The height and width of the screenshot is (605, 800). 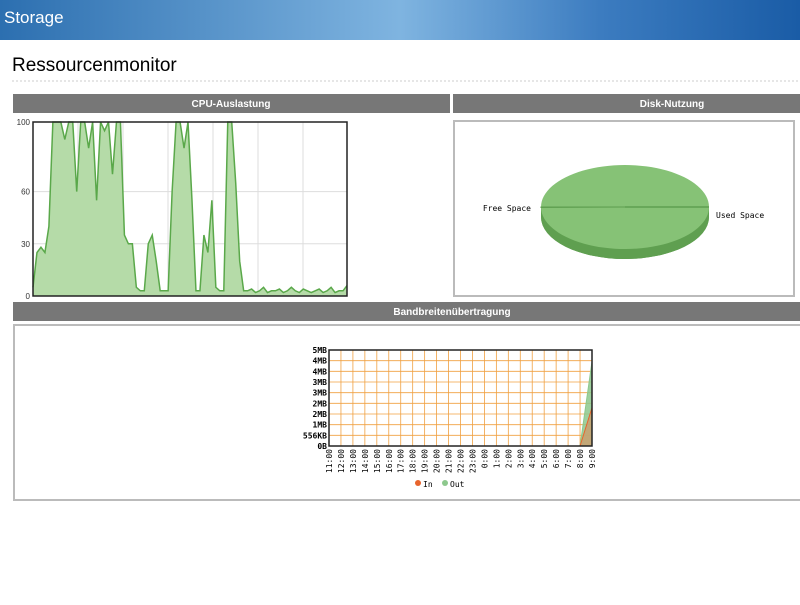 What do you see at coordinates (740, 215) in the screenshot?
I see `pie-label: Used Space` at bounding box center [740, 215].